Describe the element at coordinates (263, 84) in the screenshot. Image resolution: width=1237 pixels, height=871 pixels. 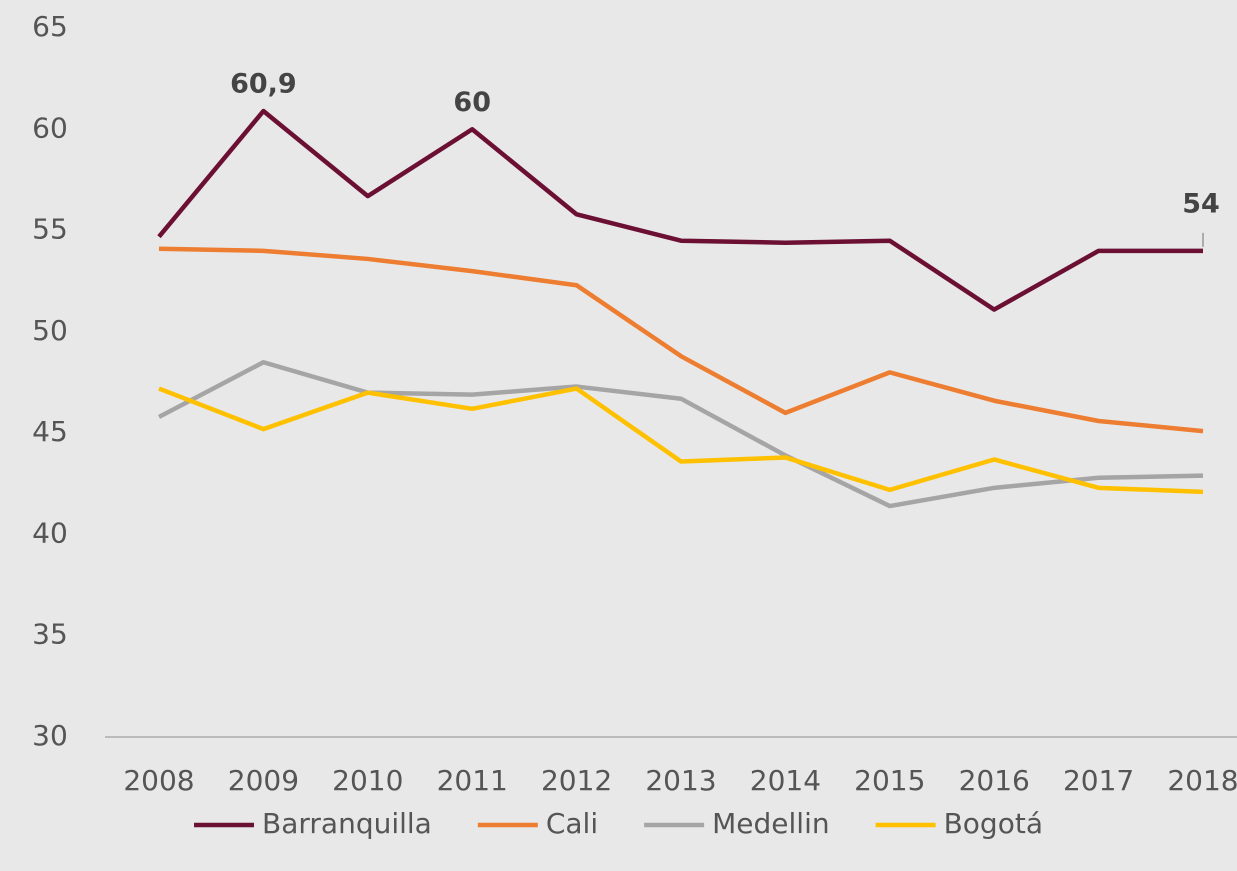
I see `data-label: 60,9` at that location.